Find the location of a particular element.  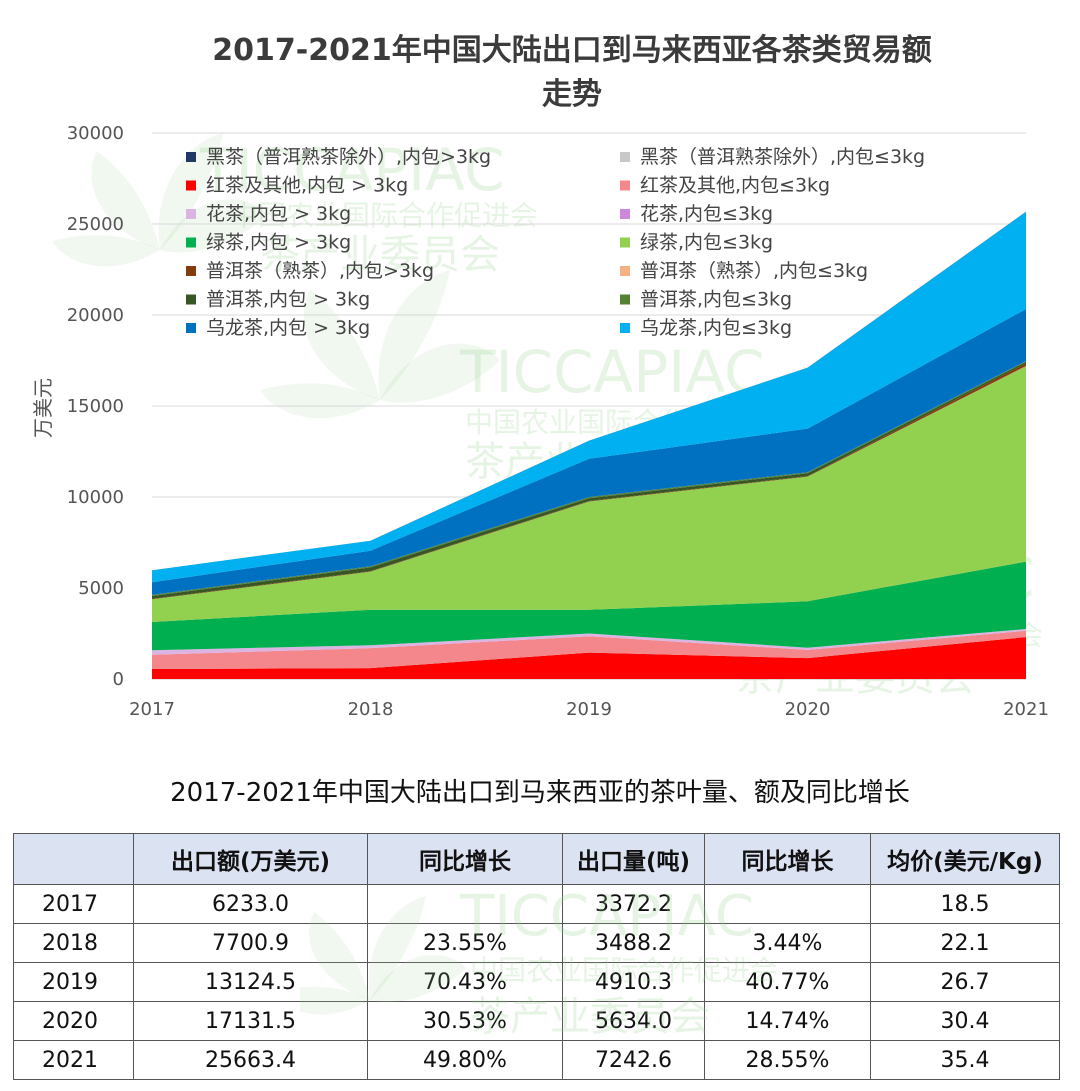

x-tick-label: 2021 is located at coordinates (1026, 709).